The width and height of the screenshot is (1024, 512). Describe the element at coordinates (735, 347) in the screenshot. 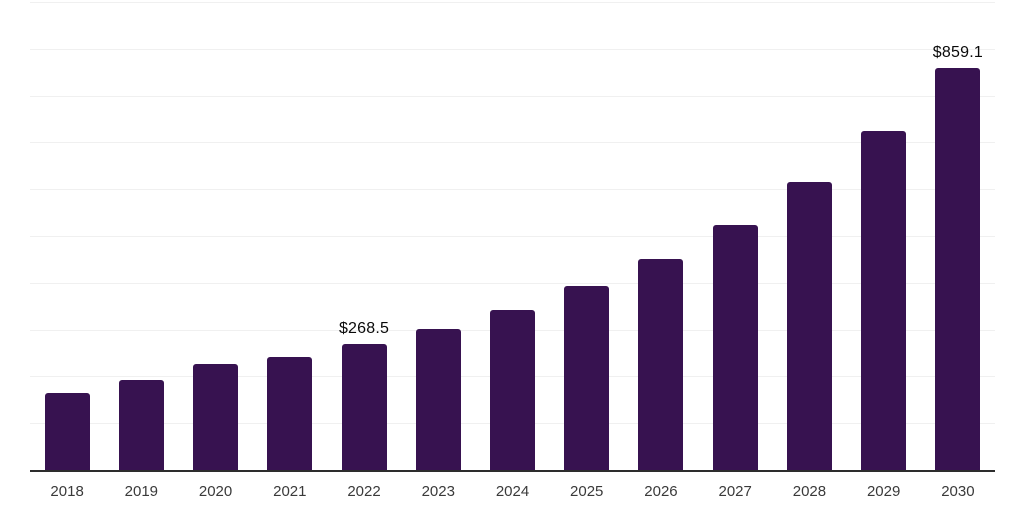

I see `bar-2027` at that location.